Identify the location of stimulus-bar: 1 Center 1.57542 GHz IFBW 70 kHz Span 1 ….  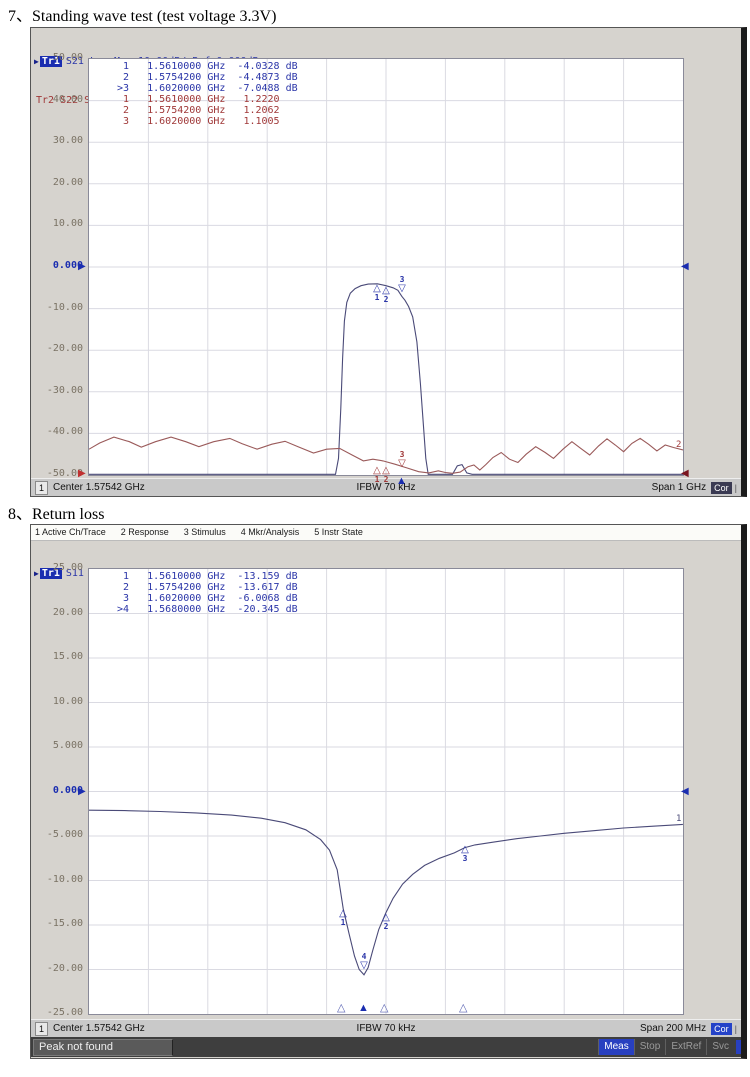
(386, 487).